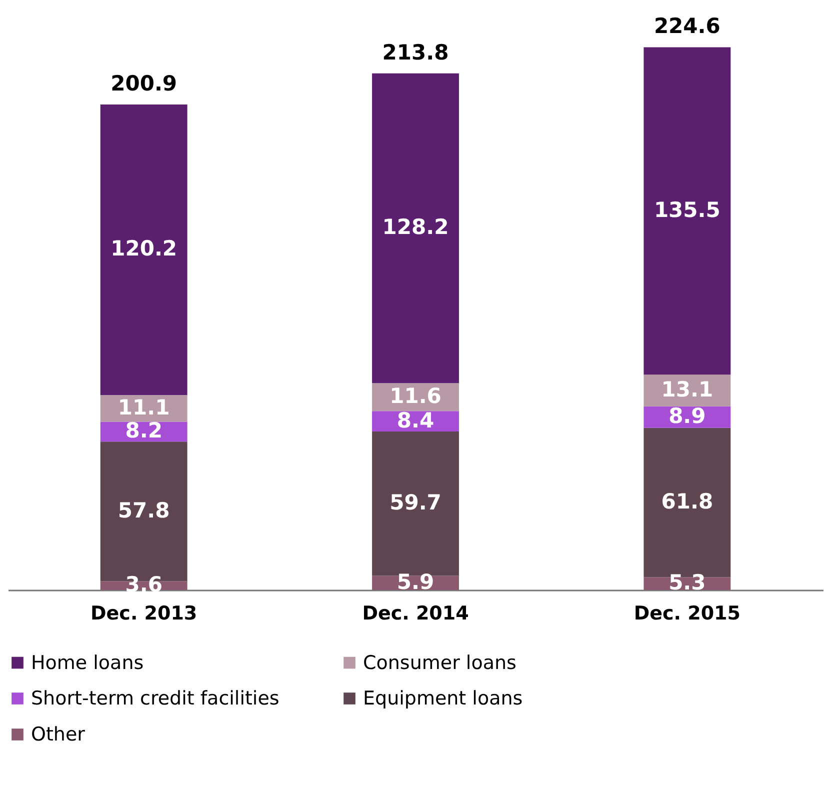  I want to click on data-label: 13.1, so click(687, 390).